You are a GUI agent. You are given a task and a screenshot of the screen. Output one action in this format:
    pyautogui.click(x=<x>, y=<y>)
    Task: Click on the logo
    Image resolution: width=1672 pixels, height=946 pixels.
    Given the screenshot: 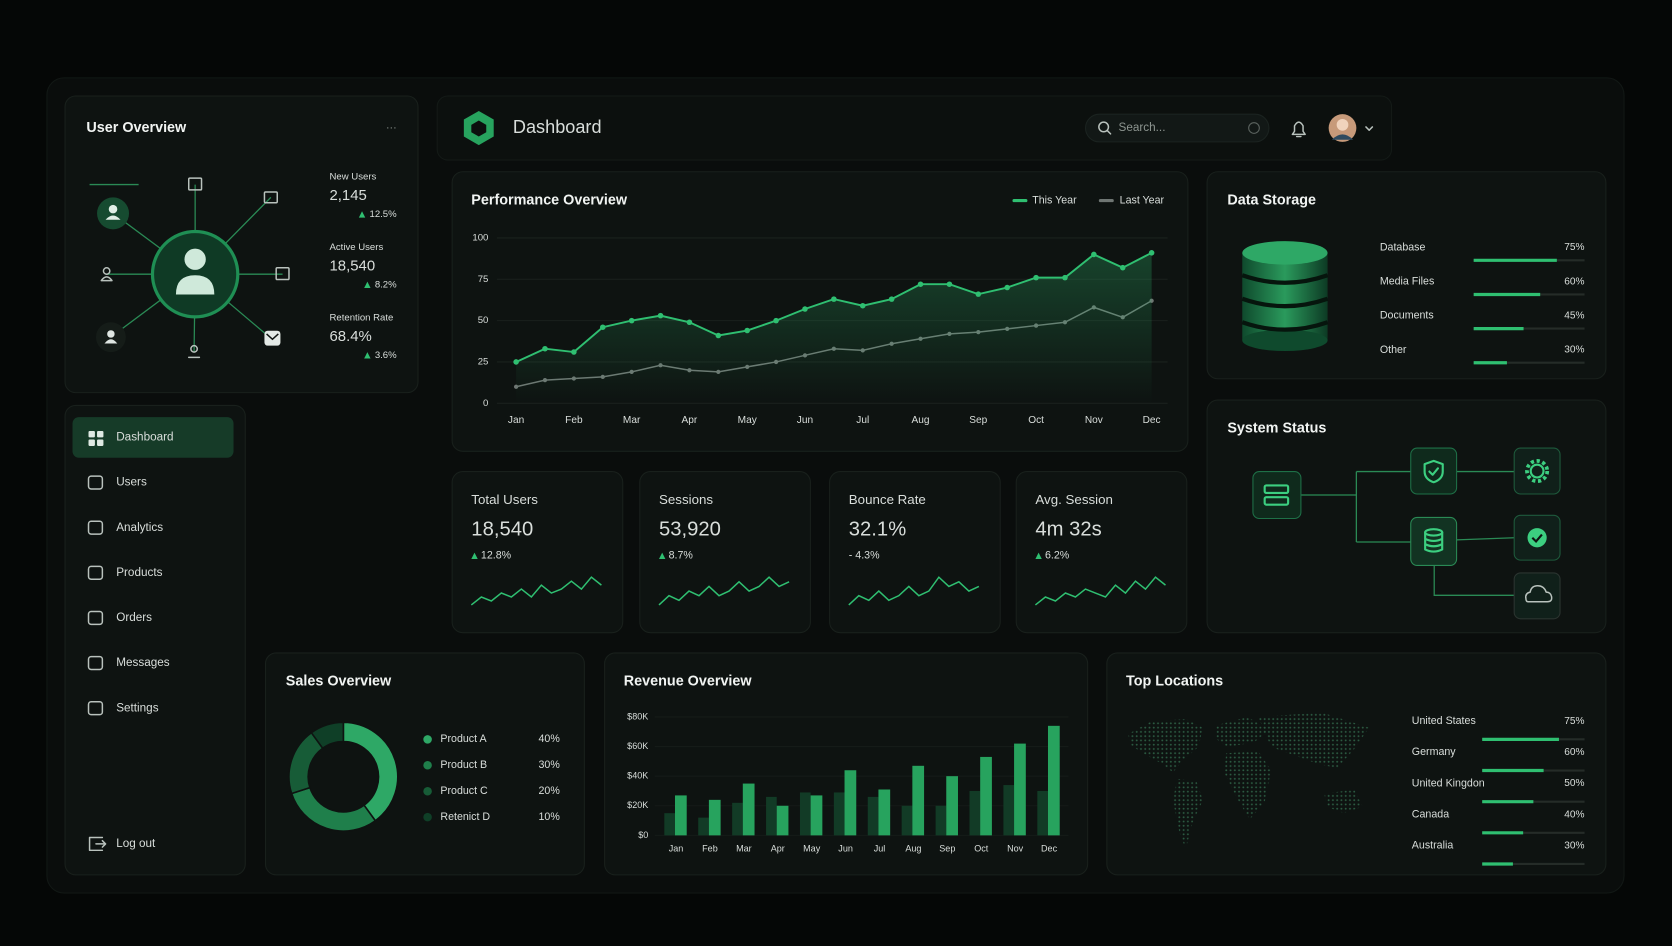 What is the action you would take?
    pyautogui.click(x=478, y=128)
    